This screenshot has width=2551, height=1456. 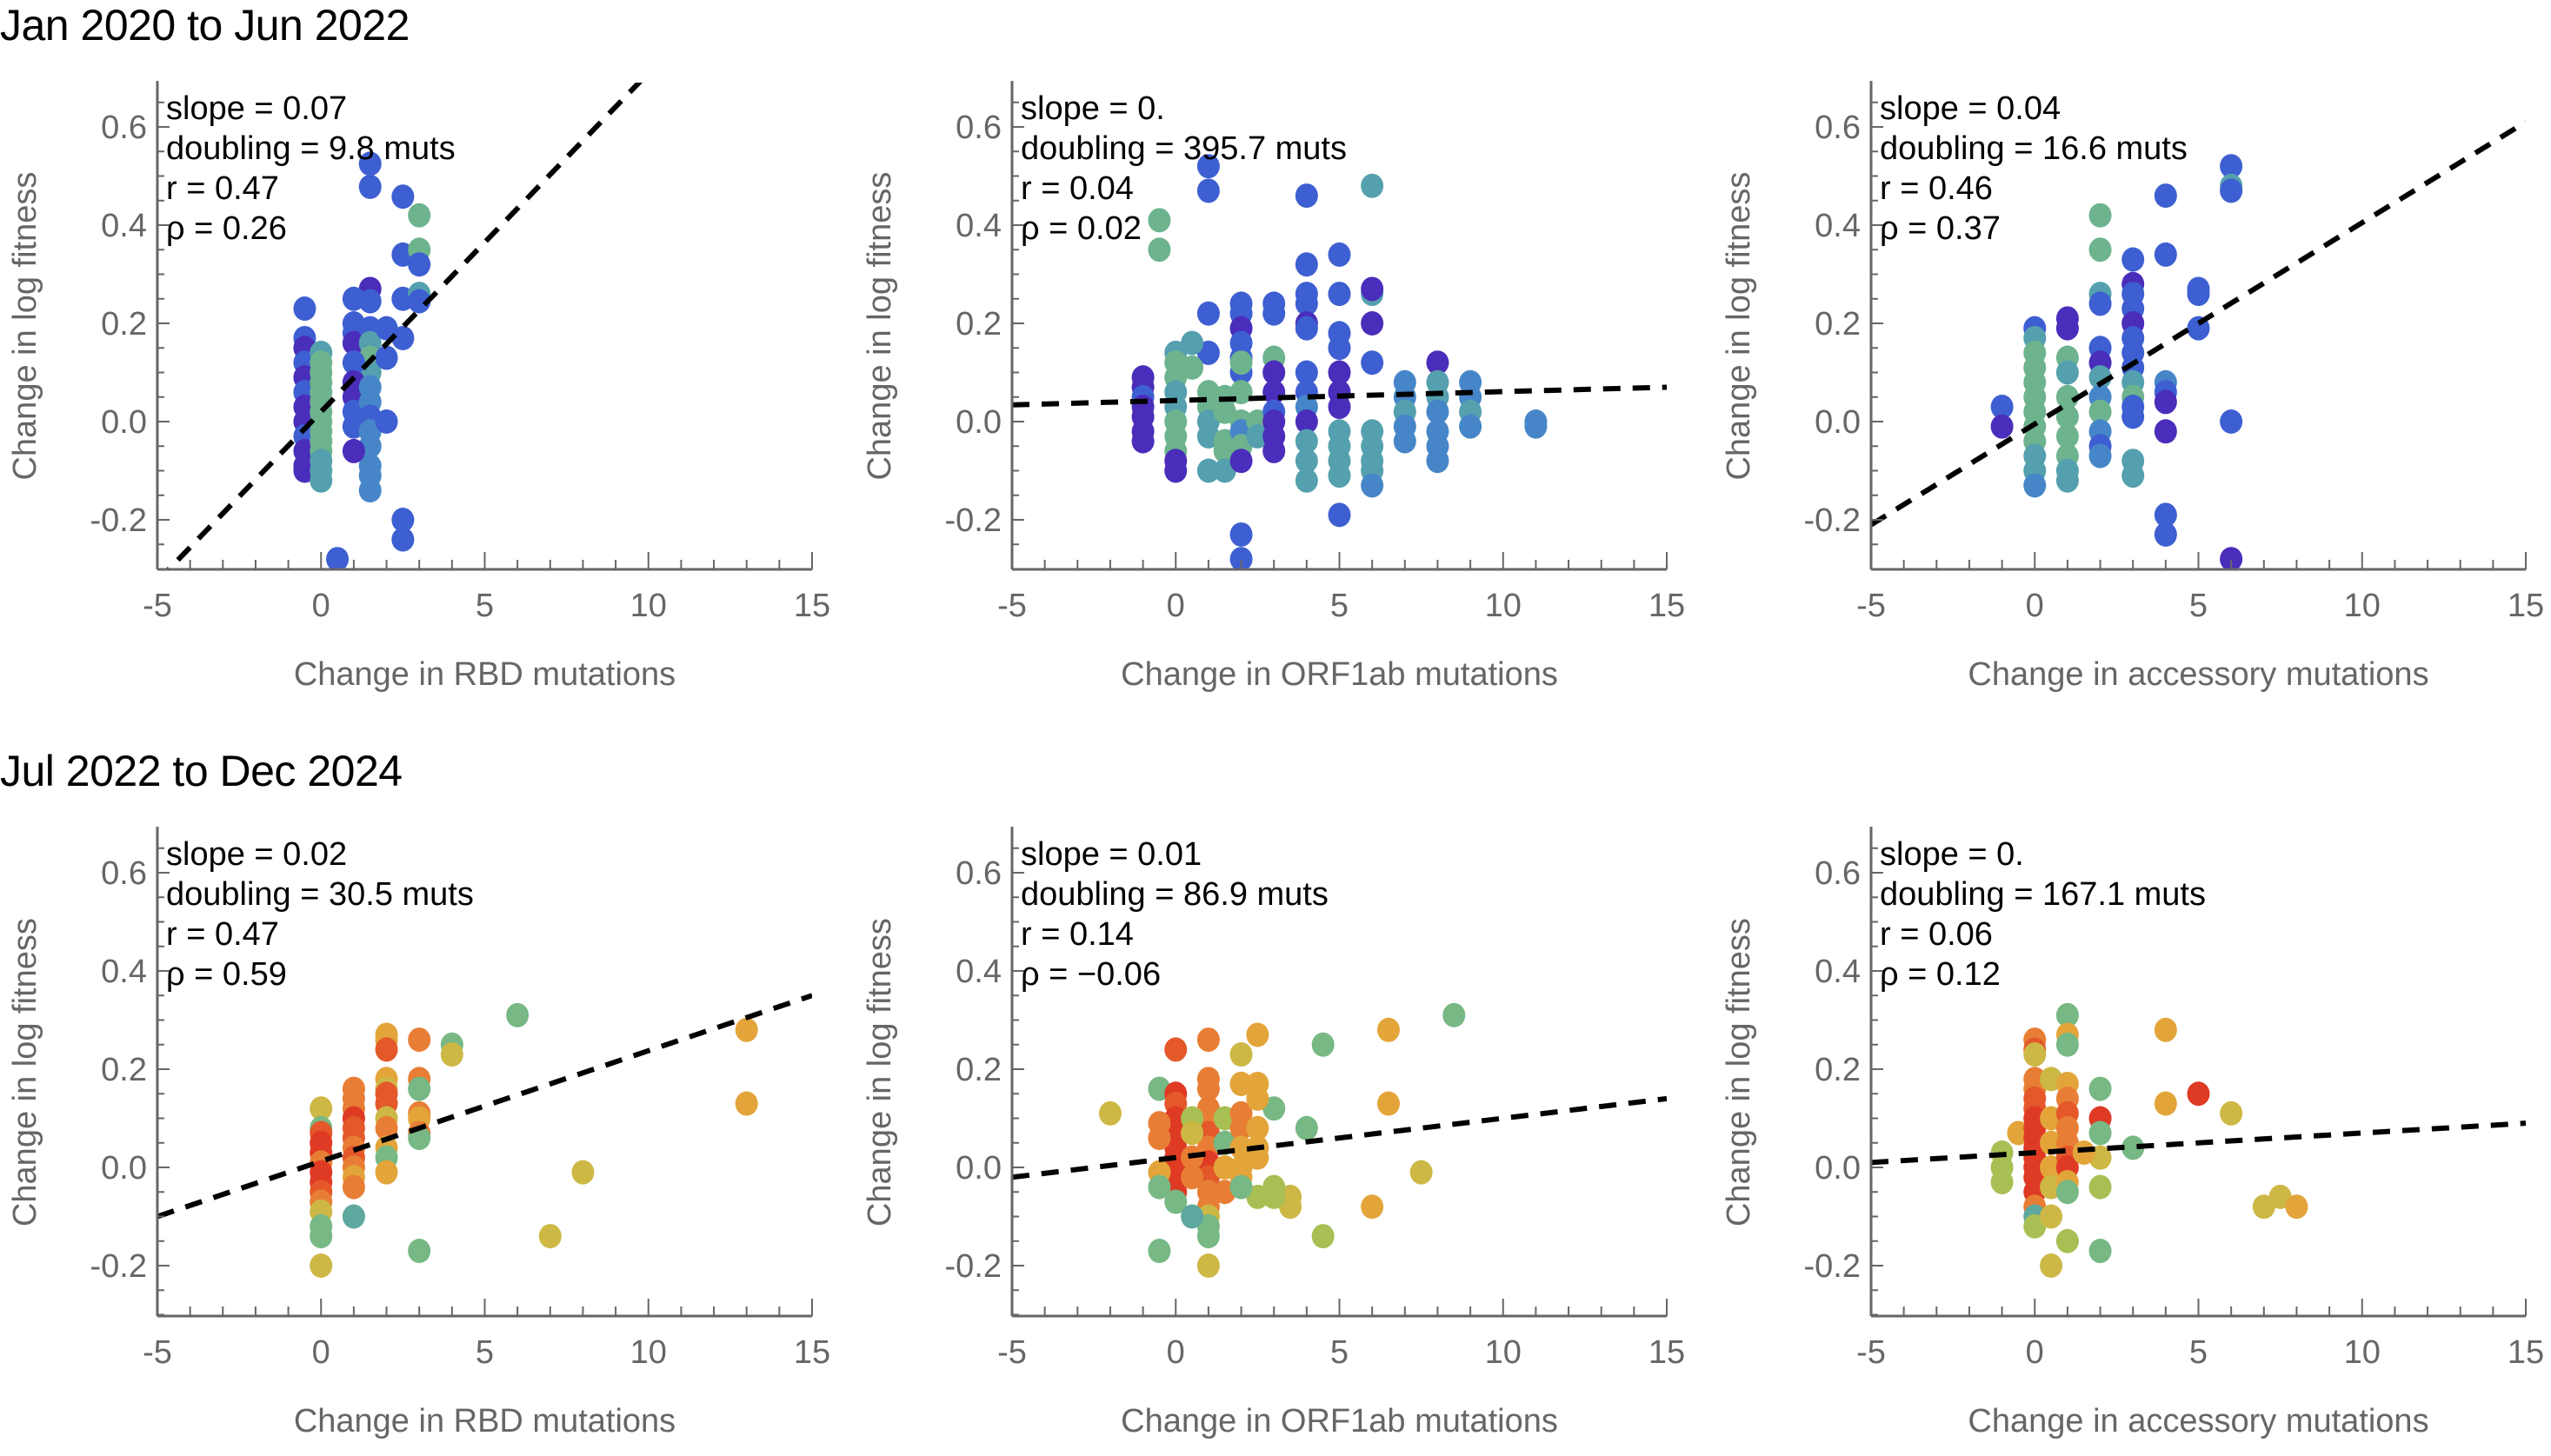 What do you see at coordinates (1184, 148) in the screenshot?
I see `stats-line: doubling = 395.7 muts` at bounding box center [1184, 148].